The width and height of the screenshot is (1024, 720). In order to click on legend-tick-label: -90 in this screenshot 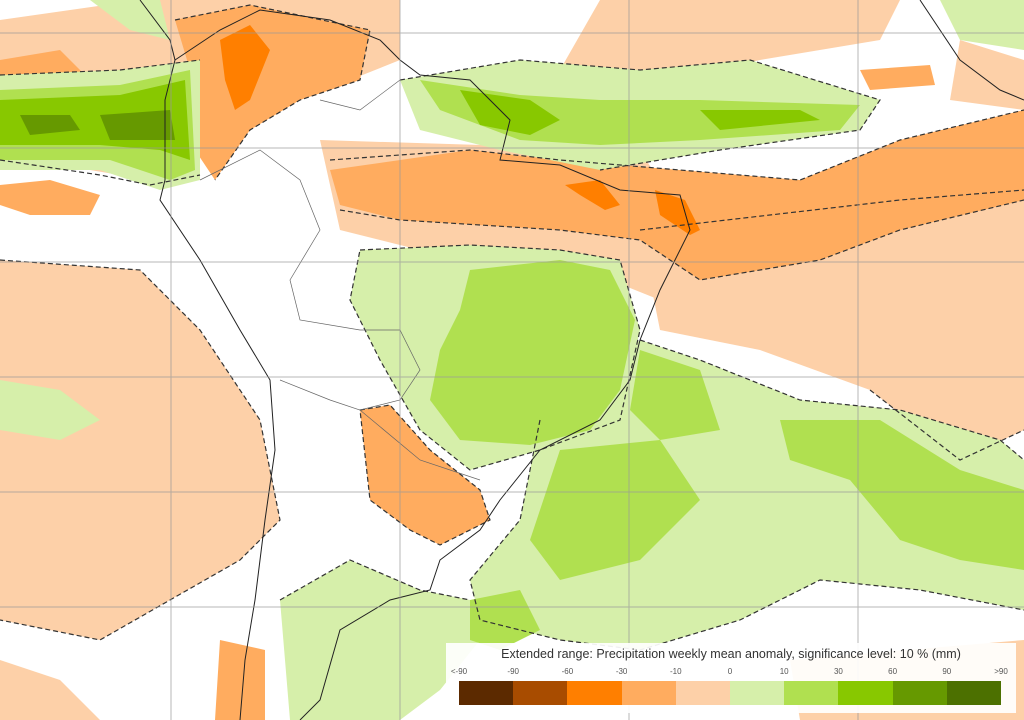, I will do `click(513, 671)`.